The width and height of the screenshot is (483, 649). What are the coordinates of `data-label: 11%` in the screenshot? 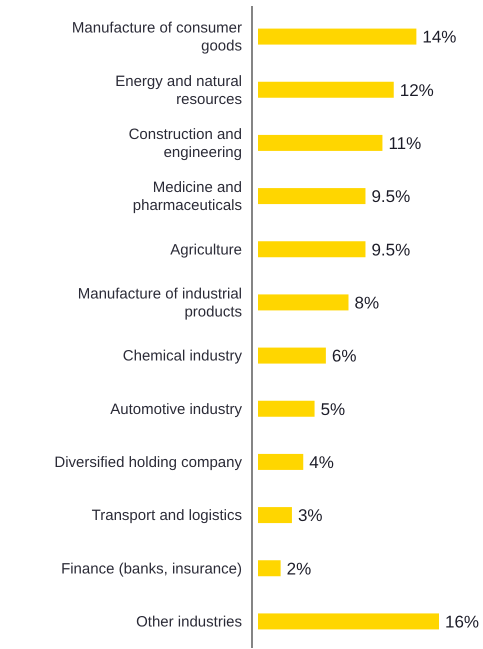 It's located at (405, 143).